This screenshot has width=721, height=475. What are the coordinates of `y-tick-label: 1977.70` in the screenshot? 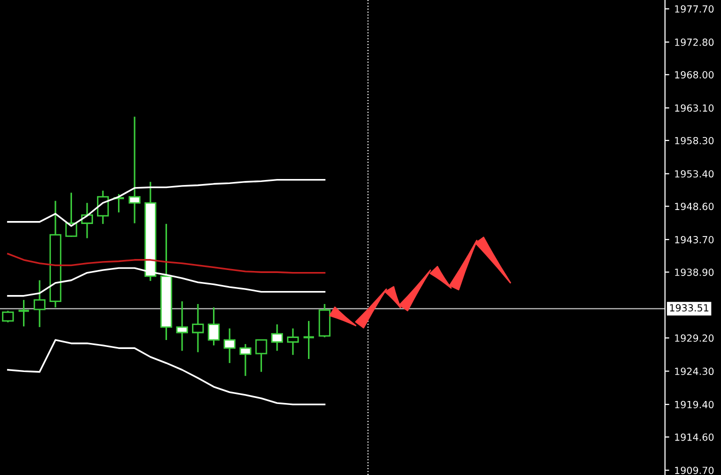 It's located at (694, 9).